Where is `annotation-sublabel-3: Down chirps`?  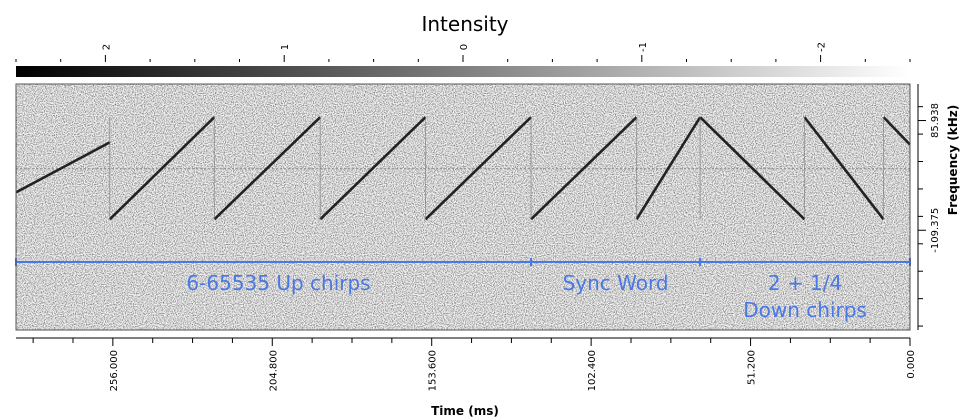
annotation-sublabel-3: Down chirps is located at coordinates (805, 310).